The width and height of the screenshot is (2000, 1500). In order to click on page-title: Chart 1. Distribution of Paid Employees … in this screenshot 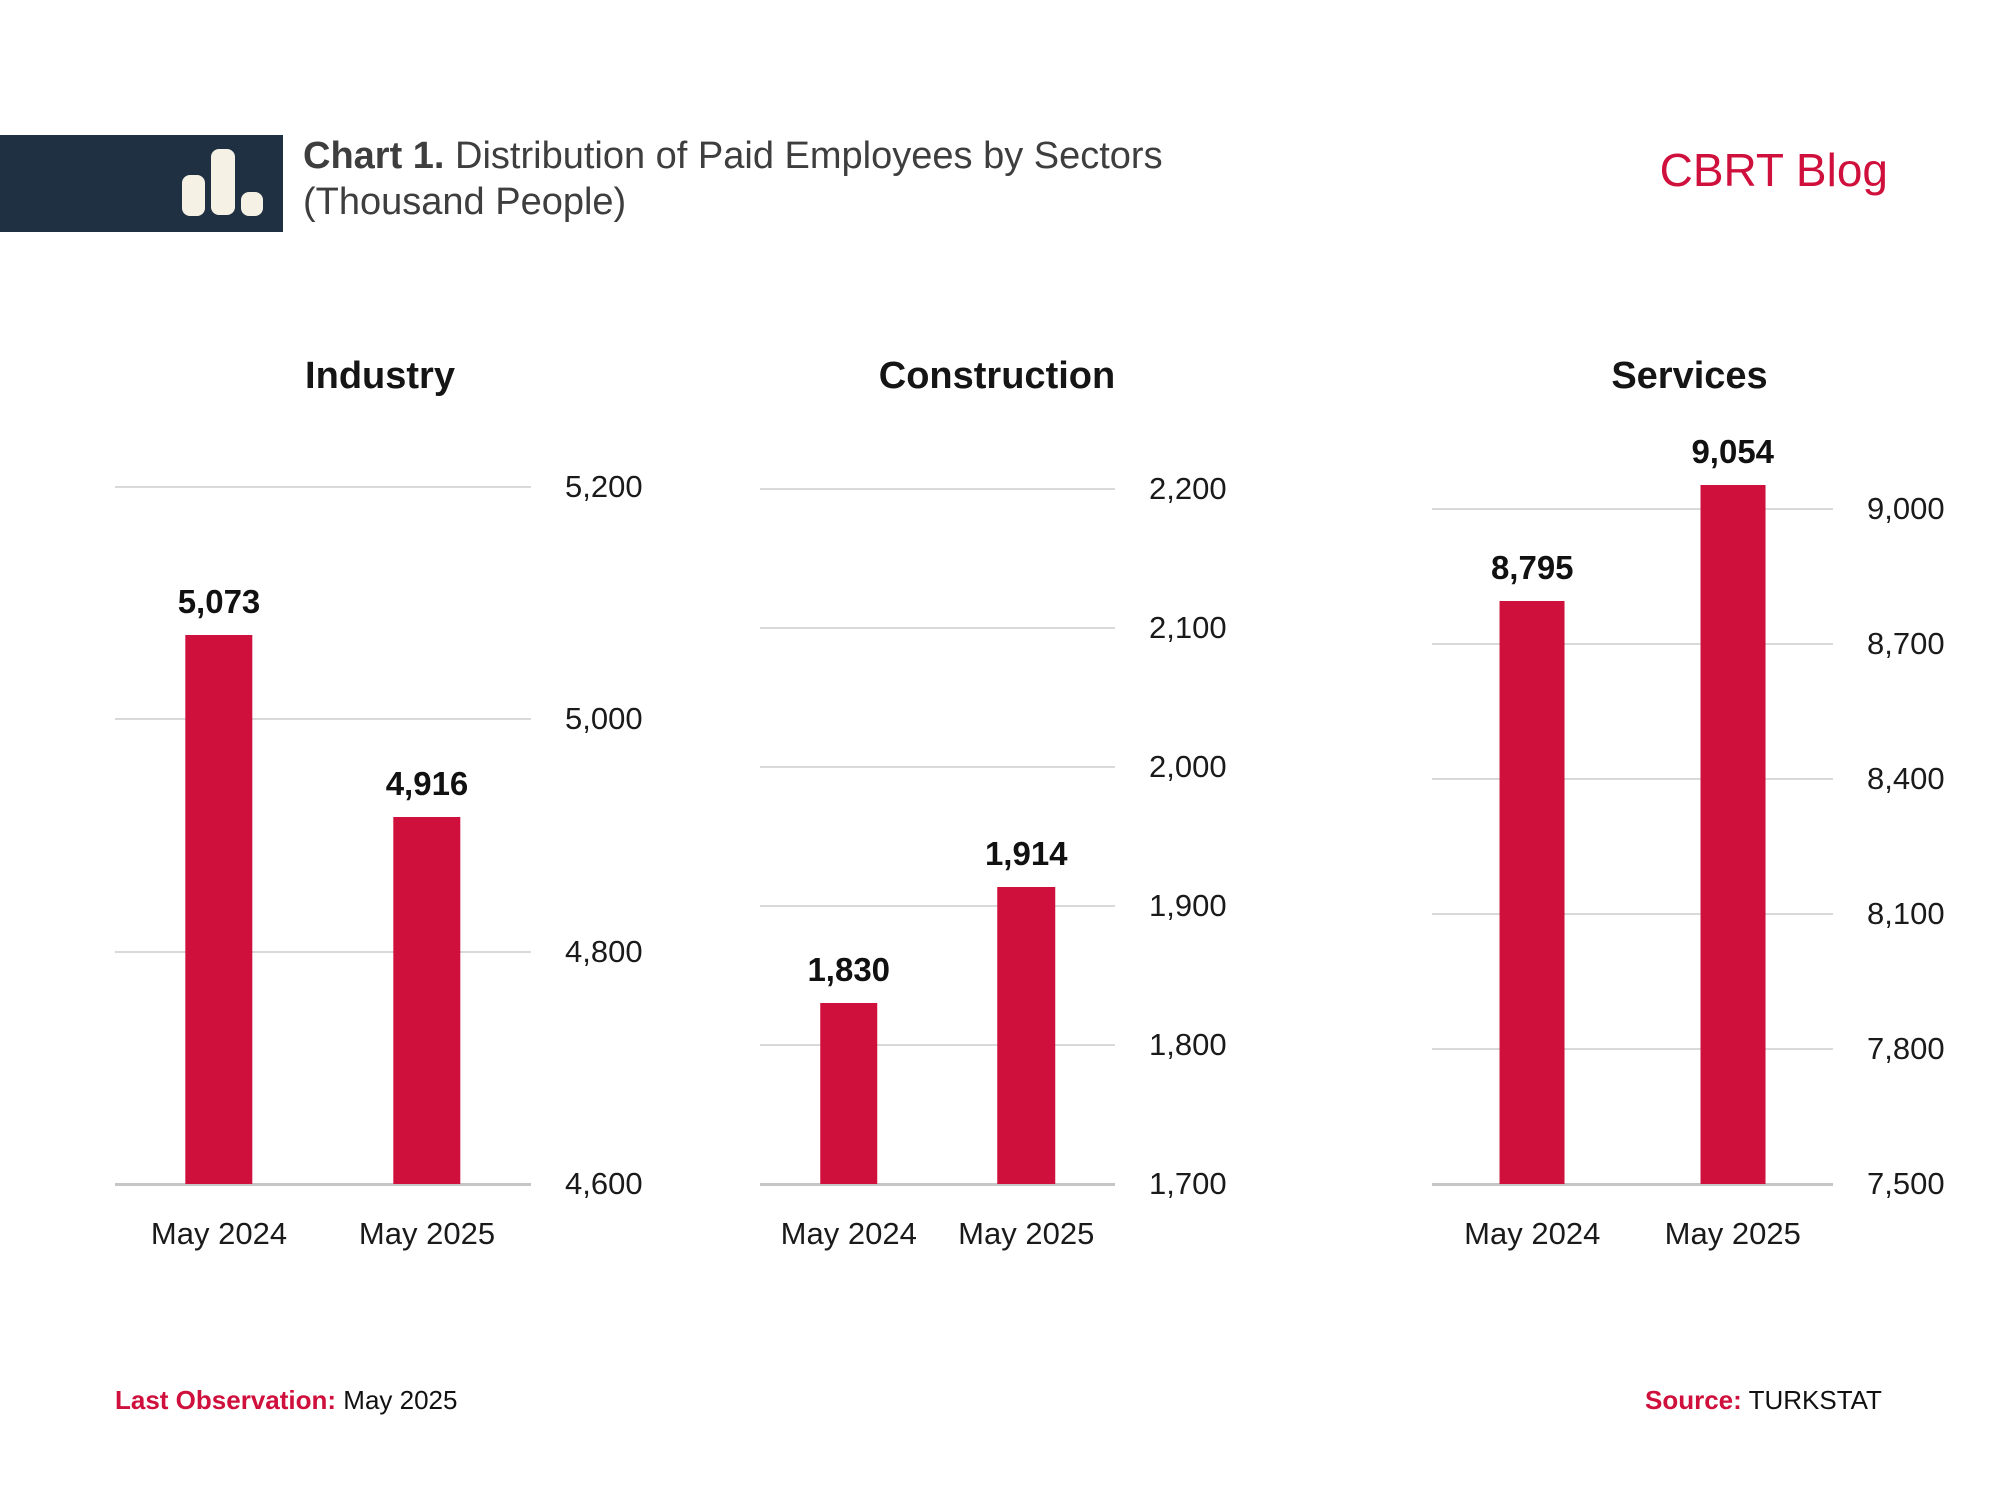, I will do `click(733, 179)`.